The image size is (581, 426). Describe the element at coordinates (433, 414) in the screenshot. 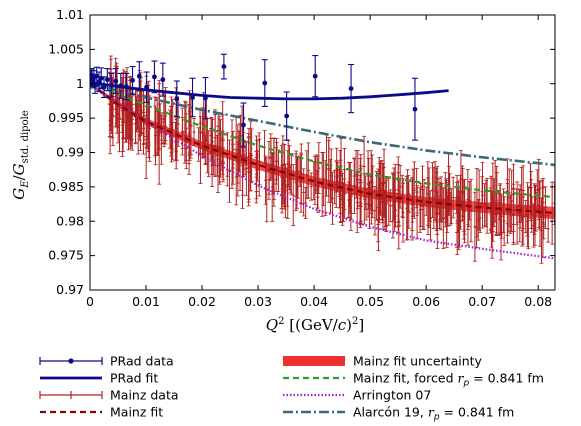

I see `legend-label: Alarcón 19, rp = 0.841 fm` at that location.